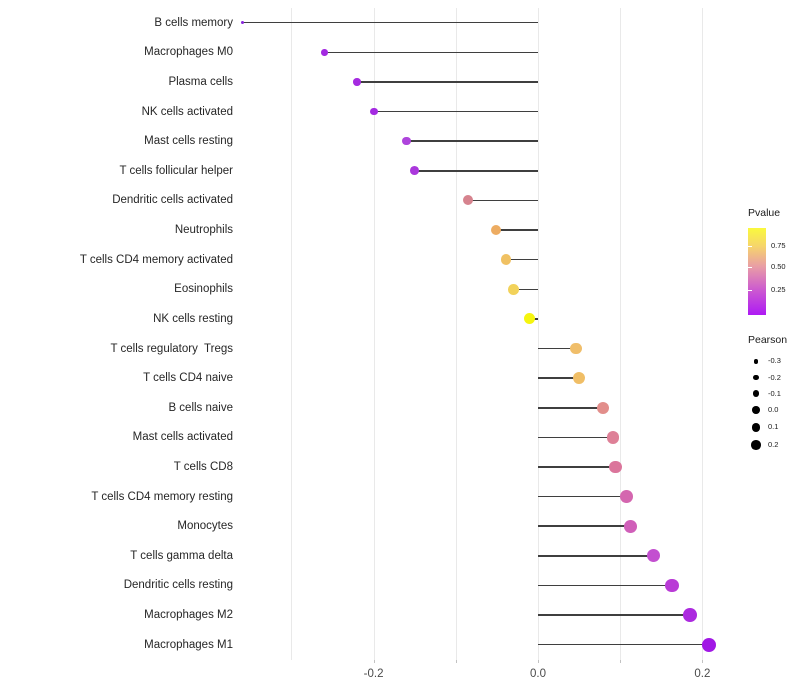 Image resolution: width=800 pixels, height=700 pixels. Describe the element at coordinates (156, 259) in the screenshot. I see `y-axis-label: T cells CD4 memory activated` at that location.